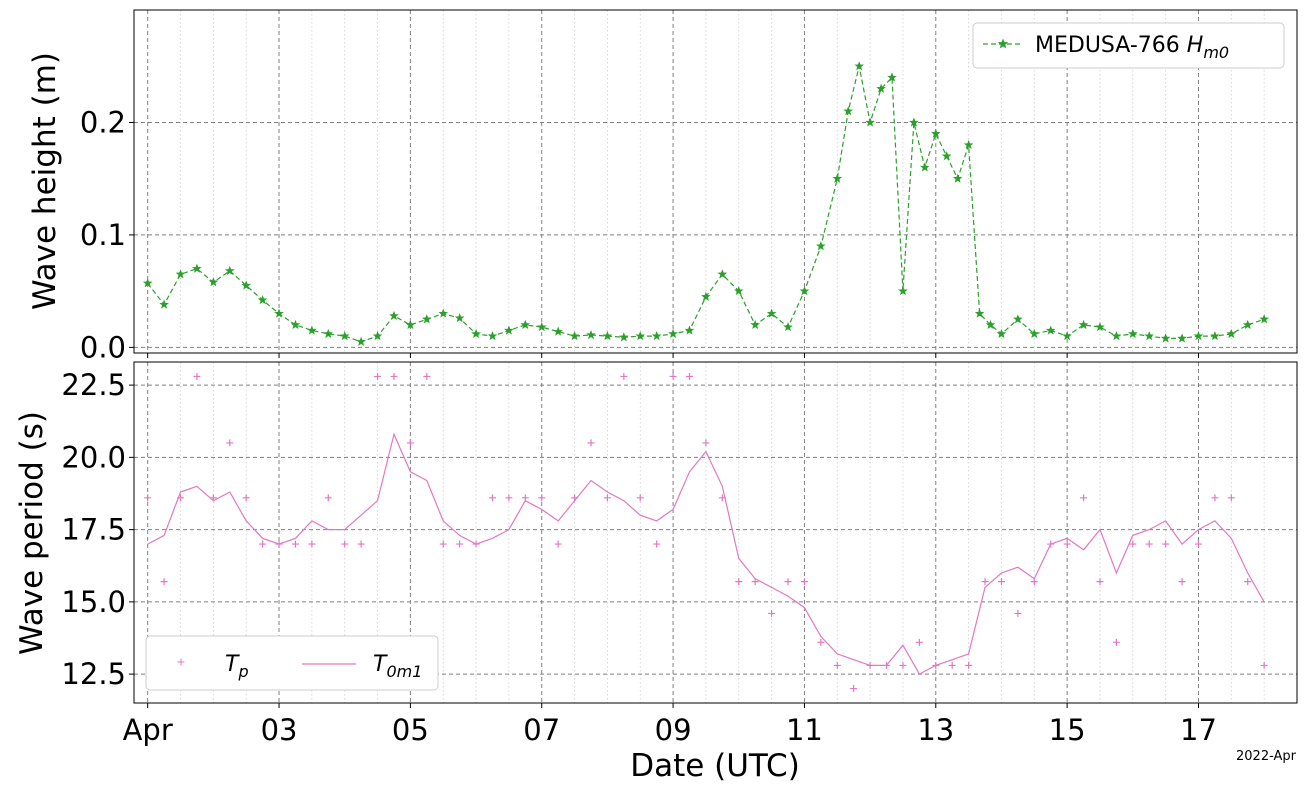 Image resolution: width=1305 pixels, height=794 pixels. I want to click on t0m1-label-sub: 0m1, so click(404, 671).